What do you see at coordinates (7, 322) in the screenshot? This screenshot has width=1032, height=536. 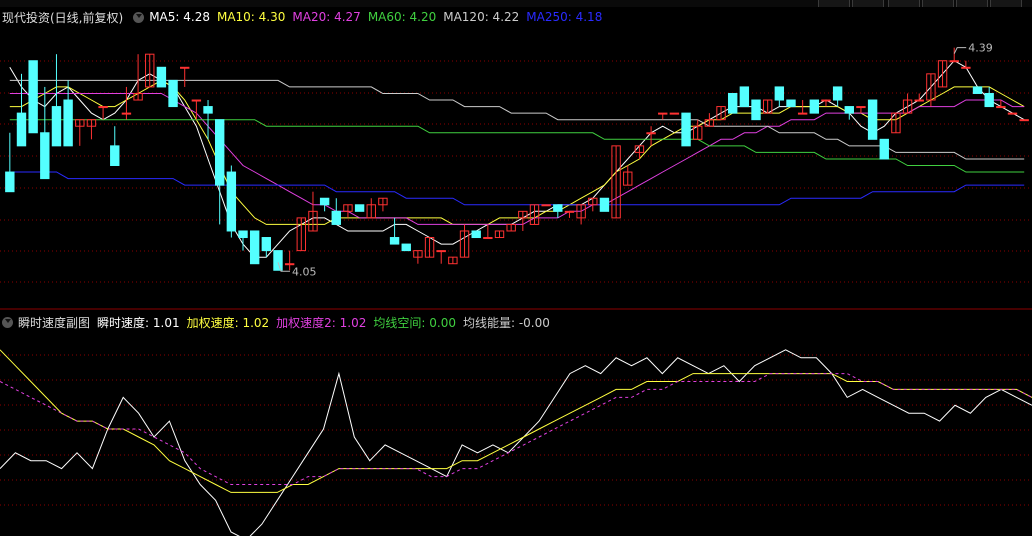 I see `sub-indicator-dropdown-icon` at bounding box center [7, 322].